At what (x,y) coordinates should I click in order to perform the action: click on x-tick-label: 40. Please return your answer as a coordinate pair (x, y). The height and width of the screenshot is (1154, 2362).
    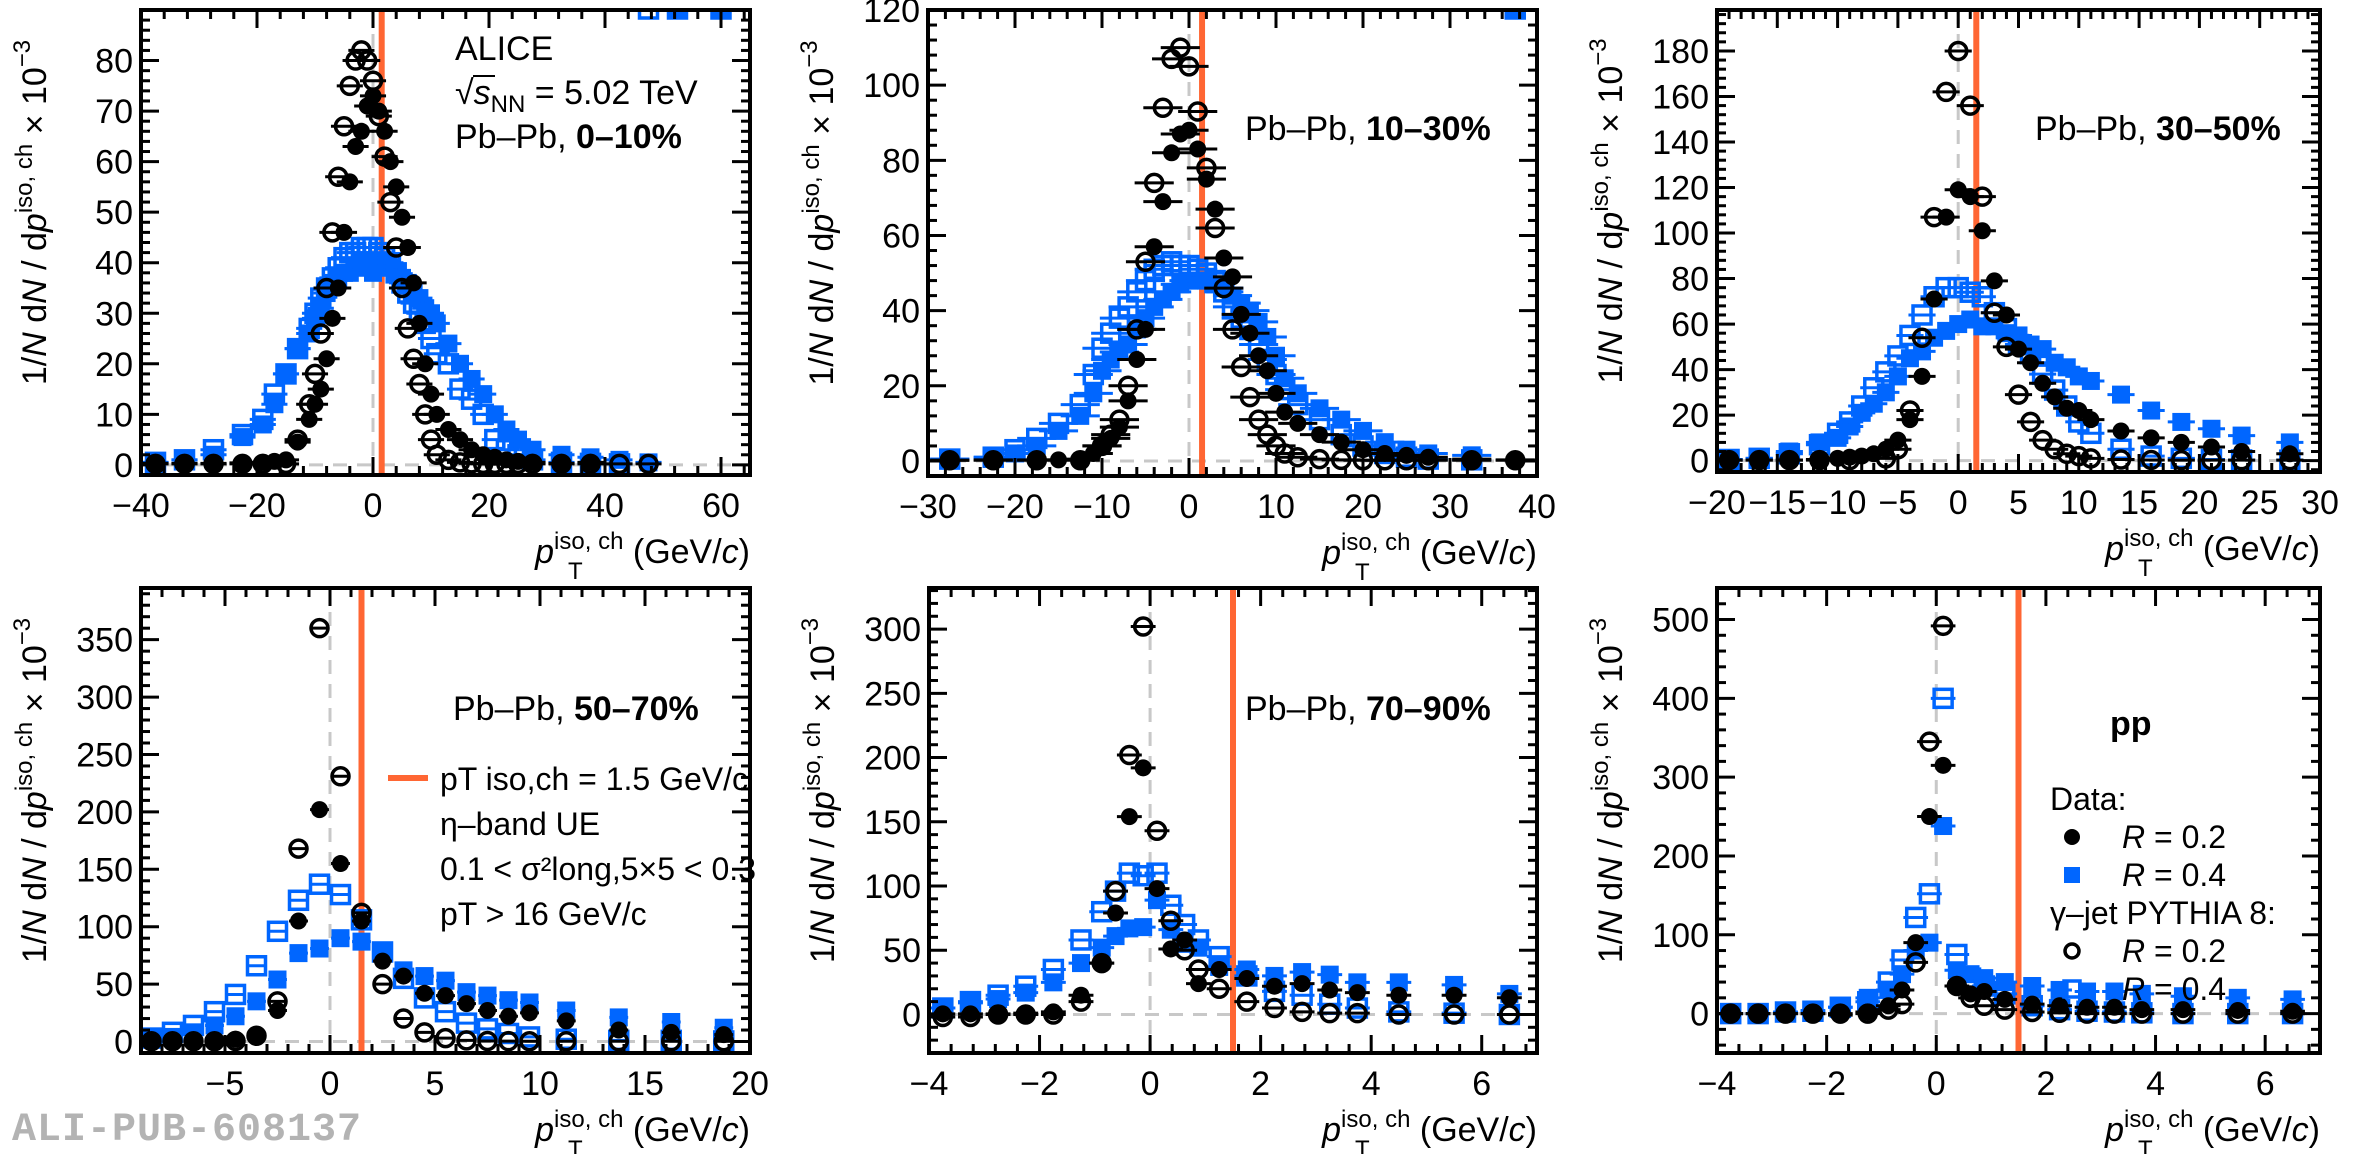
    Looking at the image, I should click on (605, 506).